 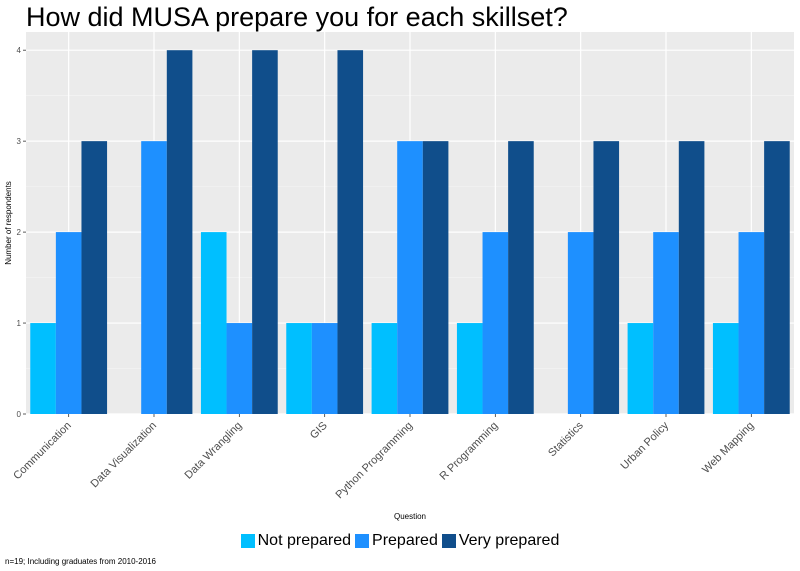 I want to click on x-tick-label: Communication, so click(x=42, y=451).